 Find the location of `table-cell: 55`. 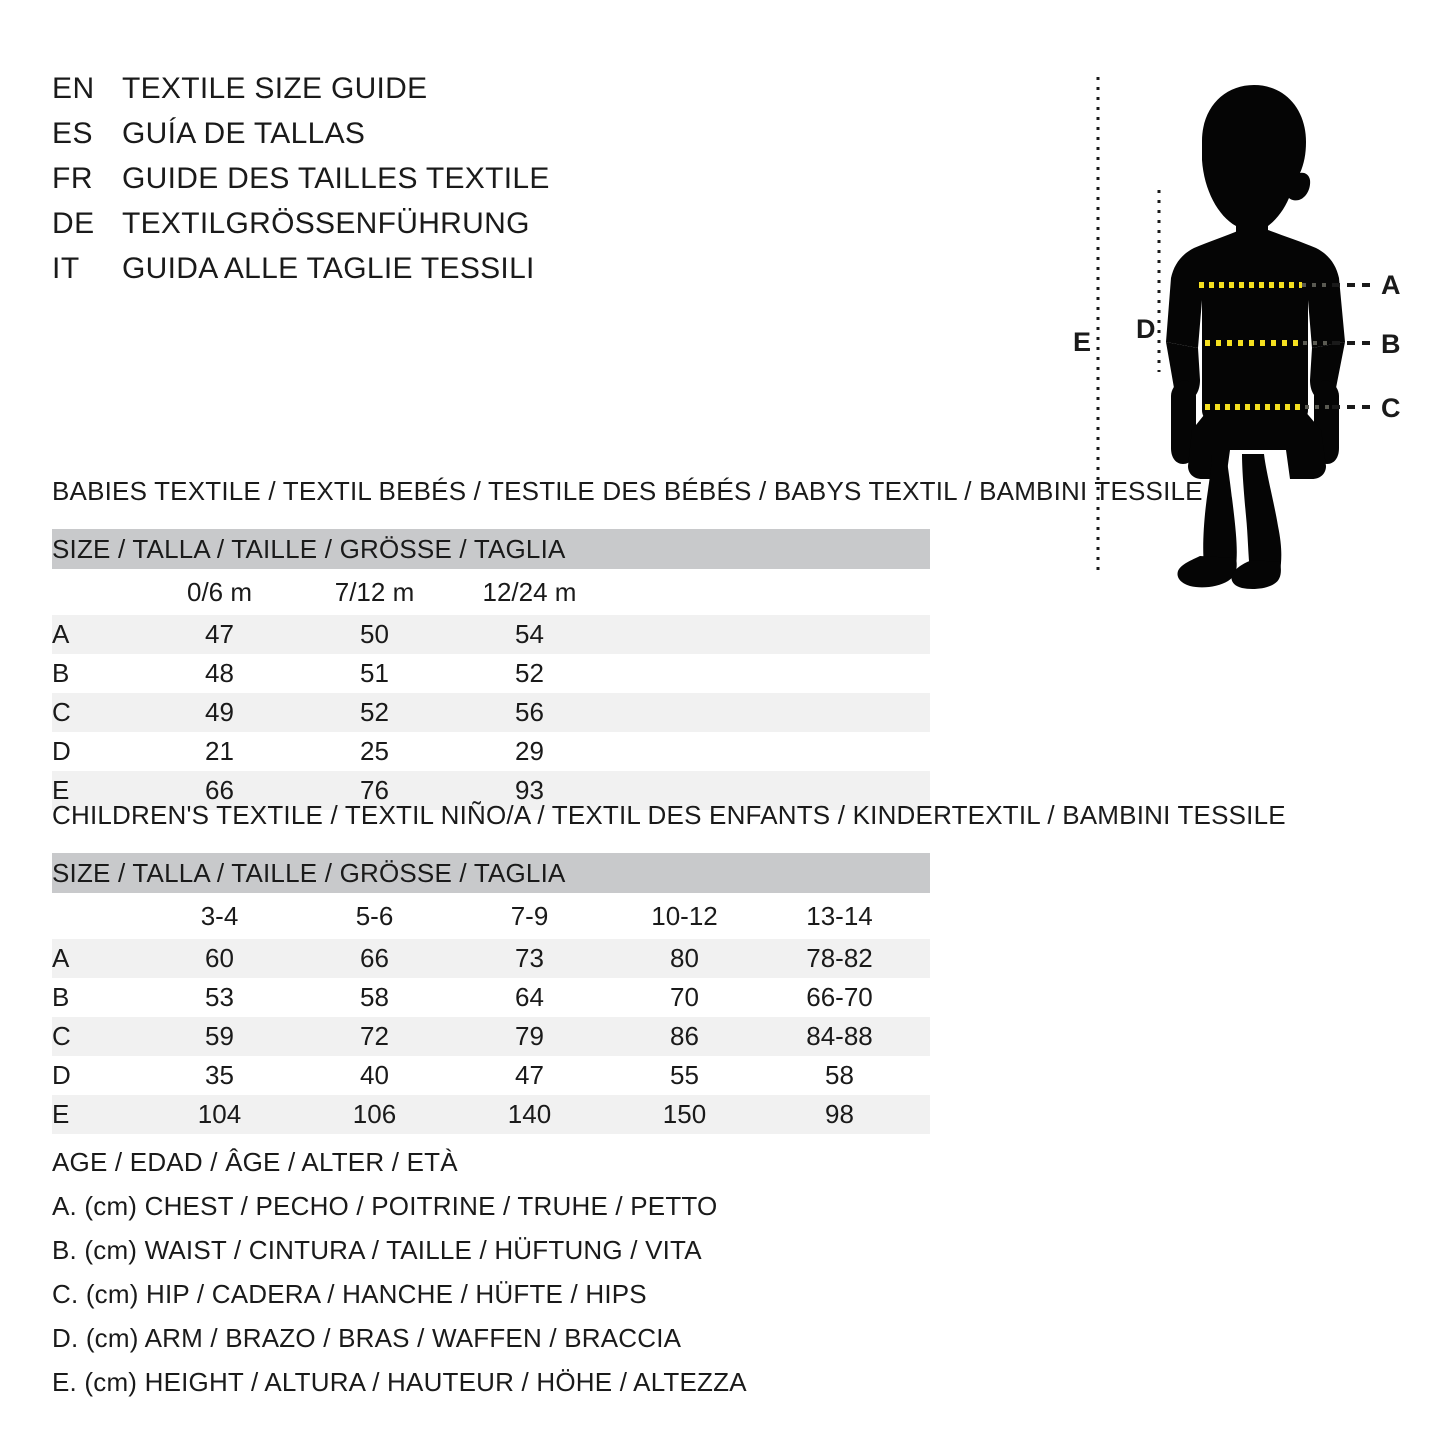

table-cell: 55 is located at coordinates (684, 1075).